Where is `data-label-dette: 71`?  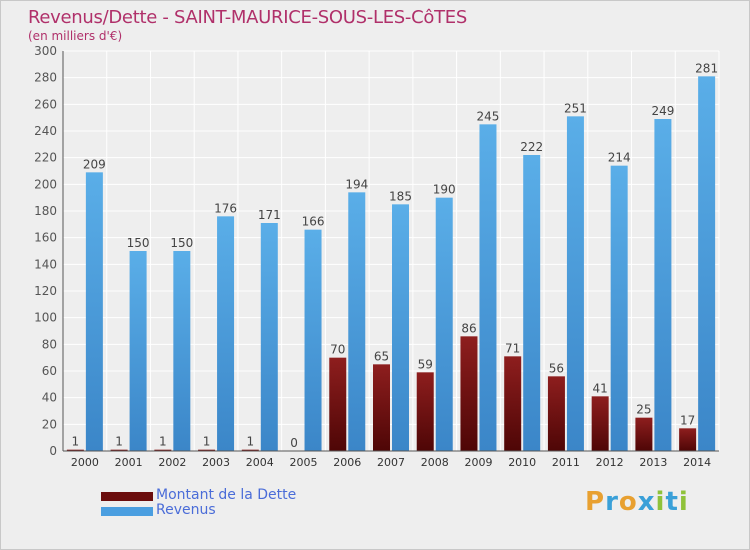 data-label-dette: 71 is located at coordinates (512, 348).